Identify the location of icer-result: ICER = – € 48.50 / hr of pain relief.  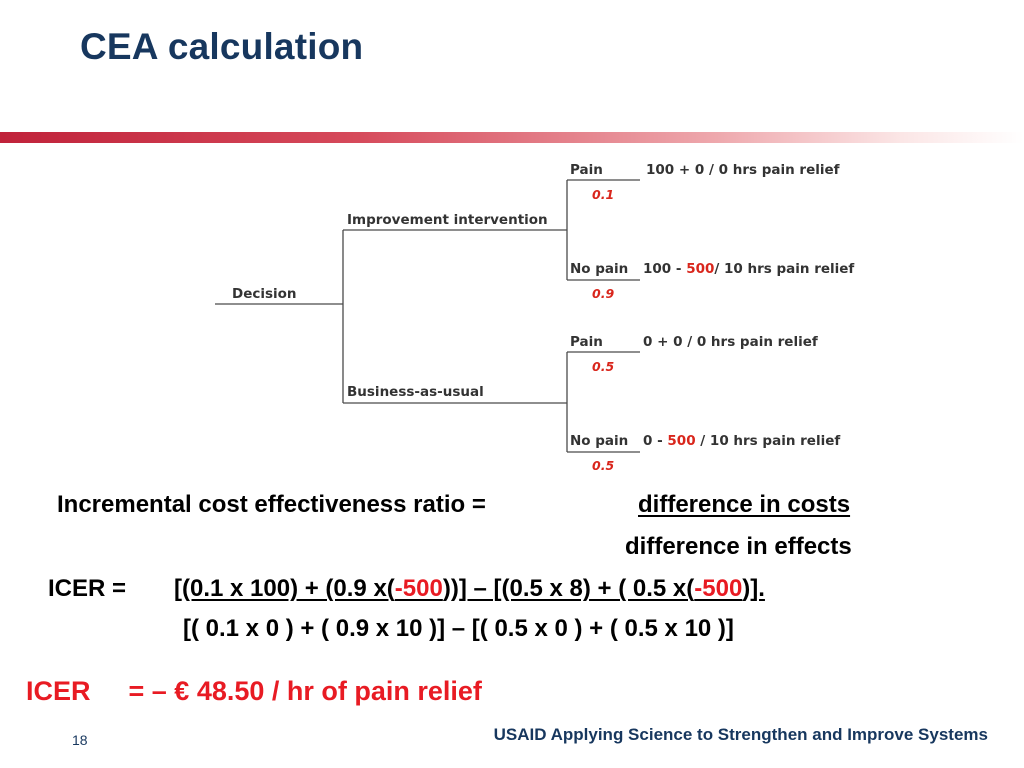
(254, 691).